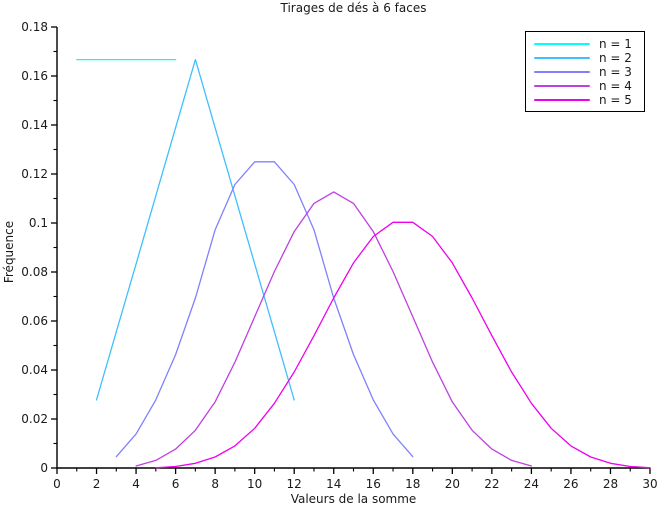 The height and width of the screenshot is (512, 657). What do you see at coordinates (34, 27) in the screenshot?
I see `y-tick-label: 0.18` at bounding box center [34, 27].